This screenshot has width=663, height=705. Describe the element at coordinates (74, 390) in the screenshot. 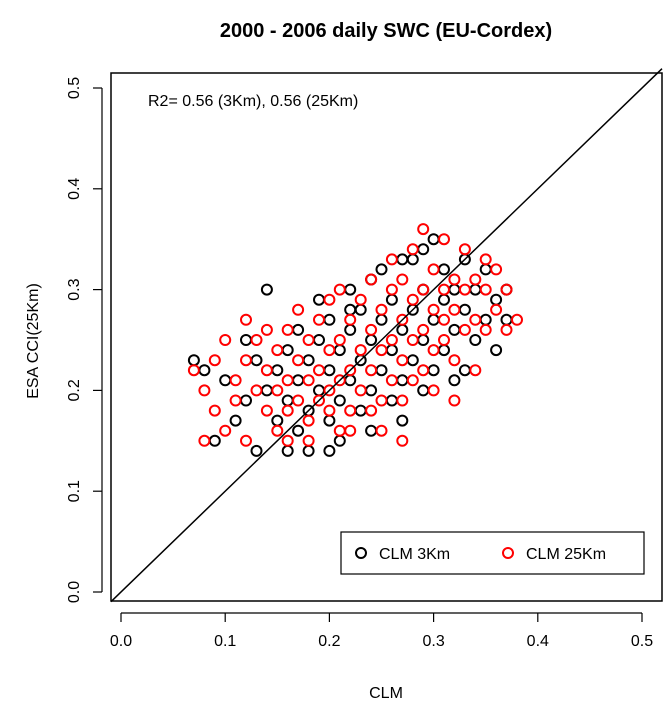

I see `y-tick-label-2: 0.2` at that location.